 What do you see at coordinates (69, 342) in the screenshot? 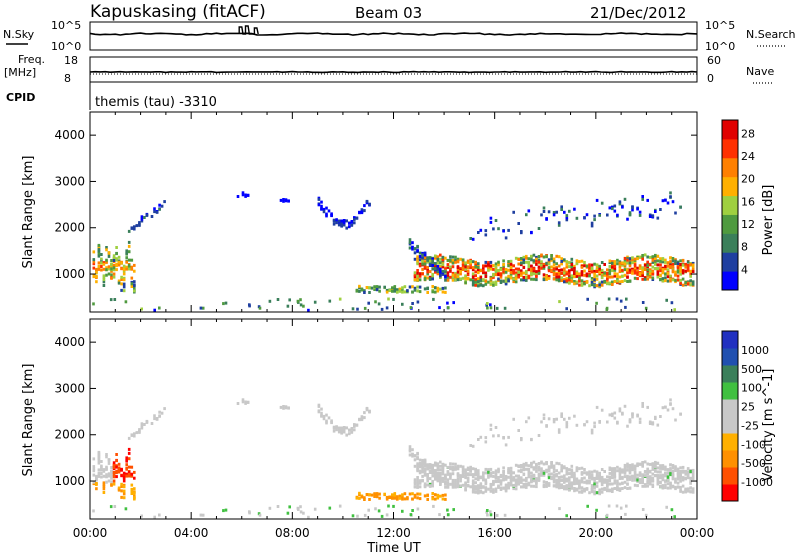
I see `y-tick-label: 4000` at bounding box center [69, 342].